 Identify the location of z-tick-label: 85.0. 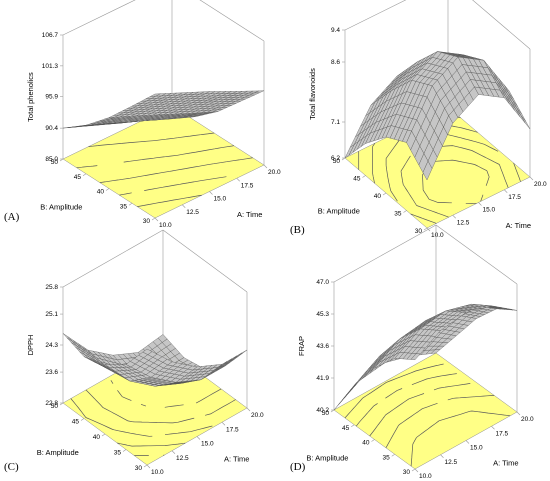
(51, 159).